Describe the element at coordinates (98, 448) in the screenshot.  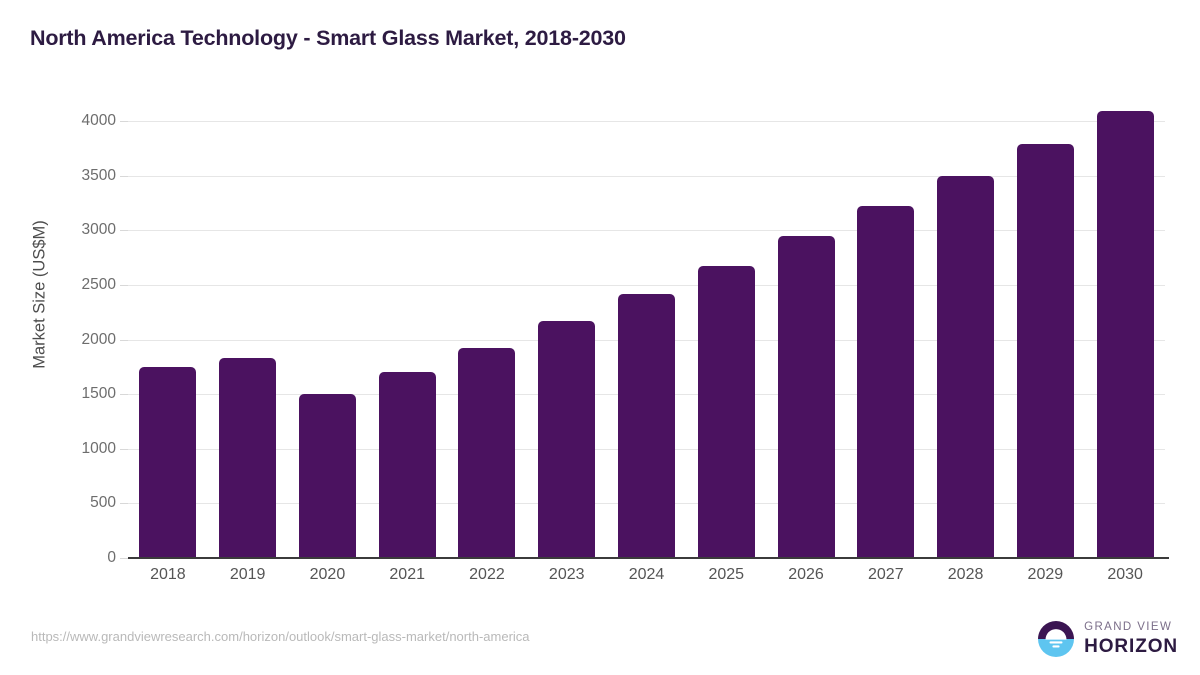
I see `y-tick-label: 1000` at that location.